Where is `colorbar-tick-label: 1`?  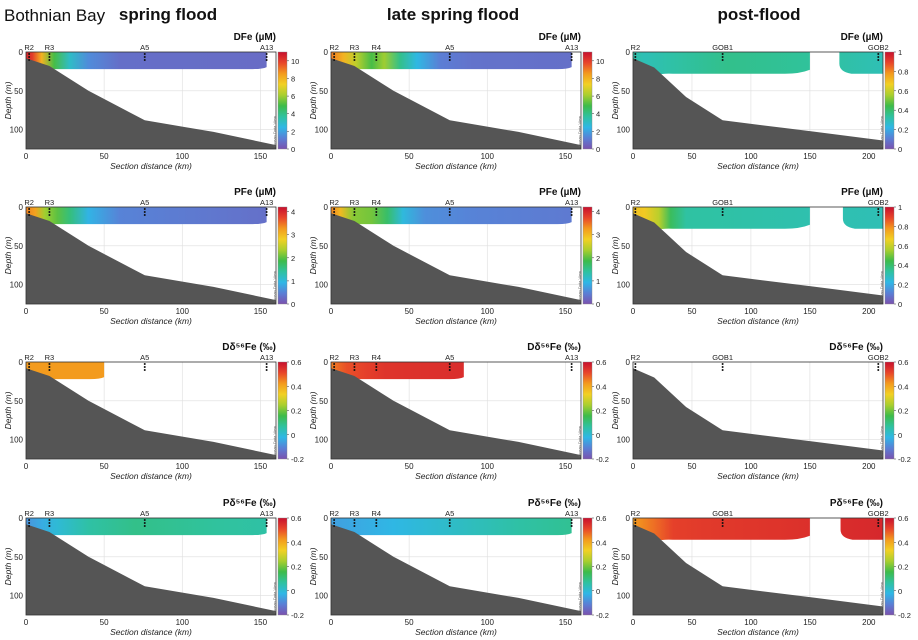 colorbar-tick-label: 1 is located at coordinates (598, 281).